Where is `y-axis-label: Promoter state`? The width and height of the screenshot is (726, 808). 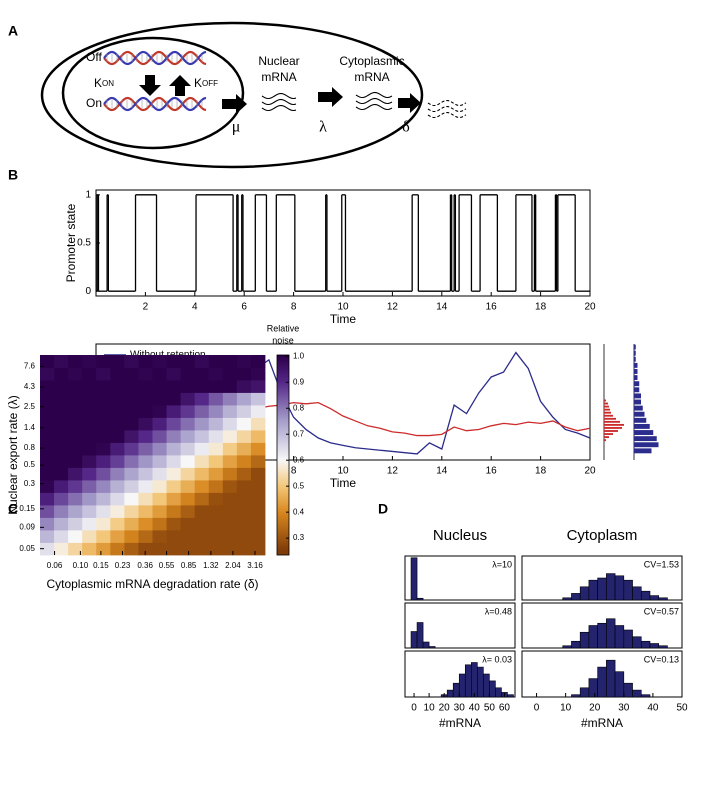 y-axis-label: Promoter state is located at coordinates (71, 242).